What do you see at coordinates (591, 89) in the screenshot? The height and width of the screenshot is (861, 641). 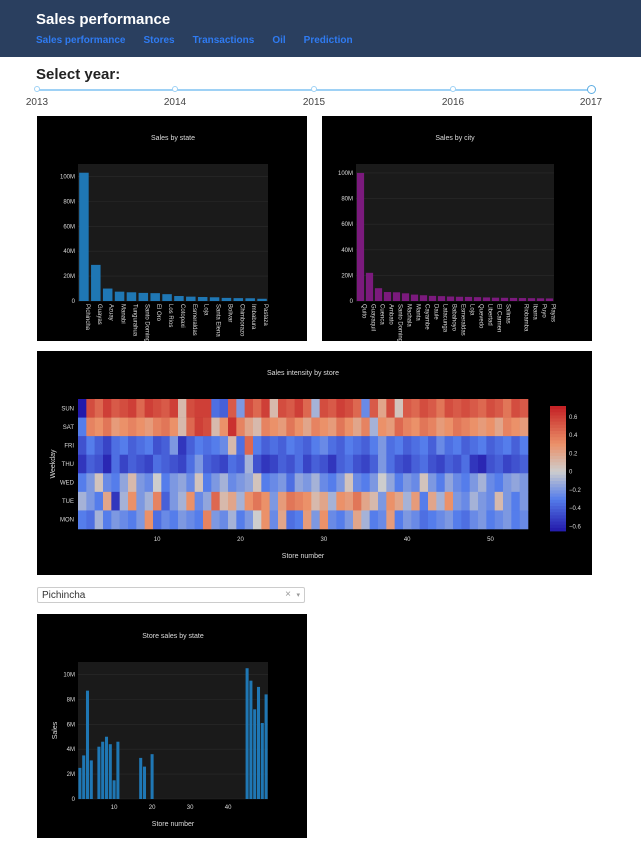 I see `year-slider-handle` at bounding box center [591, 89].